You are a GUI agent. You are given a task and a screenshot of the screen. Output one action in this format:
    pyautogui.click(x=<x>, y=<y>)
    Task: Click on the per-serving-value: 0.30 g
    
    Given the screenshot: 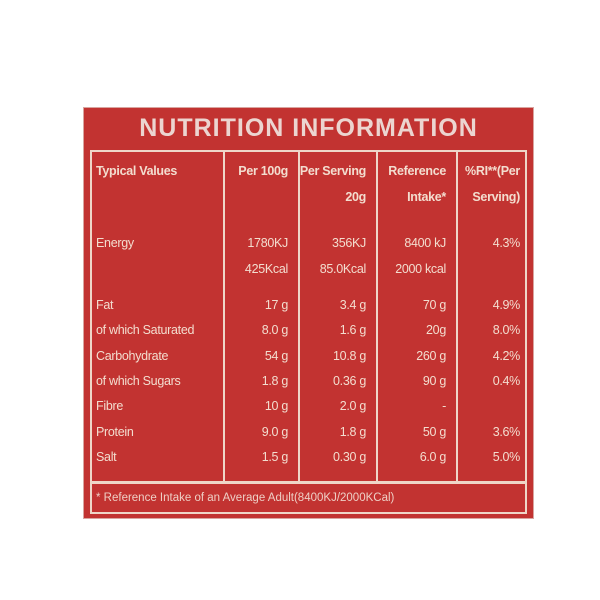 What is the action you would take?
    pyautogui.click(x=349, y=456)
    